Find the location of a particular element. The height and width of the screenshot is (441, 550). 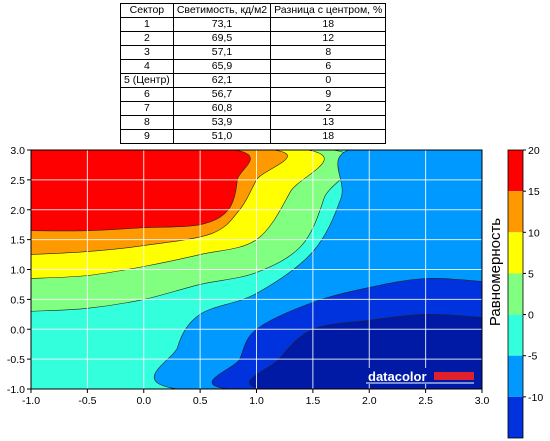

y-tick-label: 0.0 is located at coordinates (17, 330).